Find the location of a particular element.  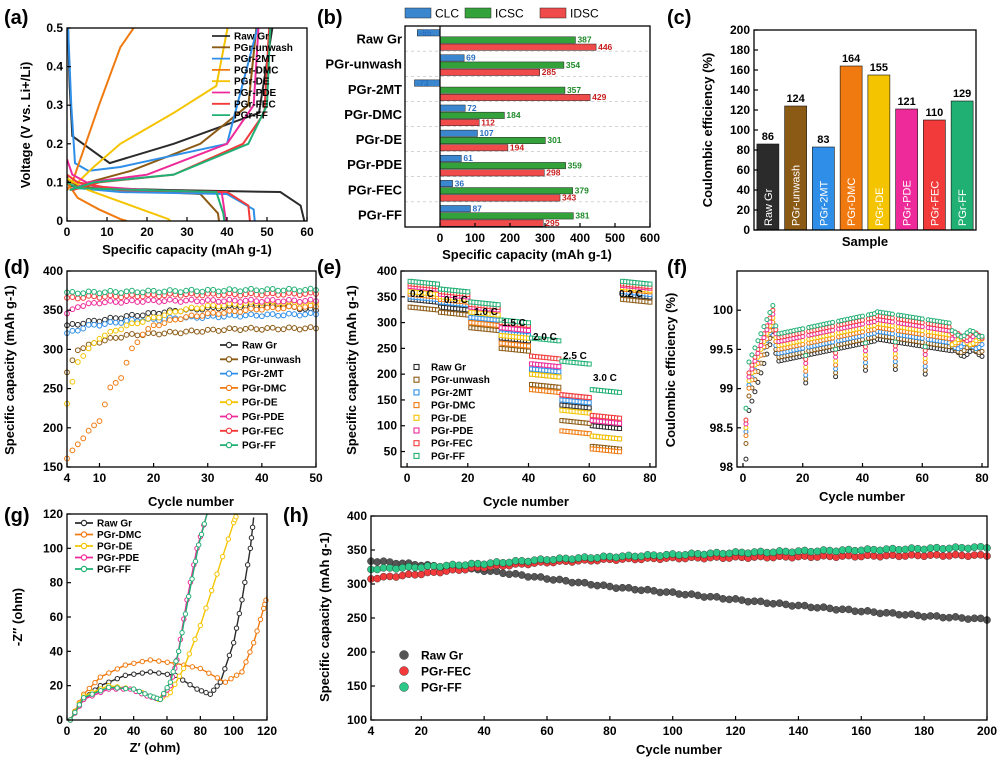

panel-label-f: (f) is located at coordinates (677, 268).